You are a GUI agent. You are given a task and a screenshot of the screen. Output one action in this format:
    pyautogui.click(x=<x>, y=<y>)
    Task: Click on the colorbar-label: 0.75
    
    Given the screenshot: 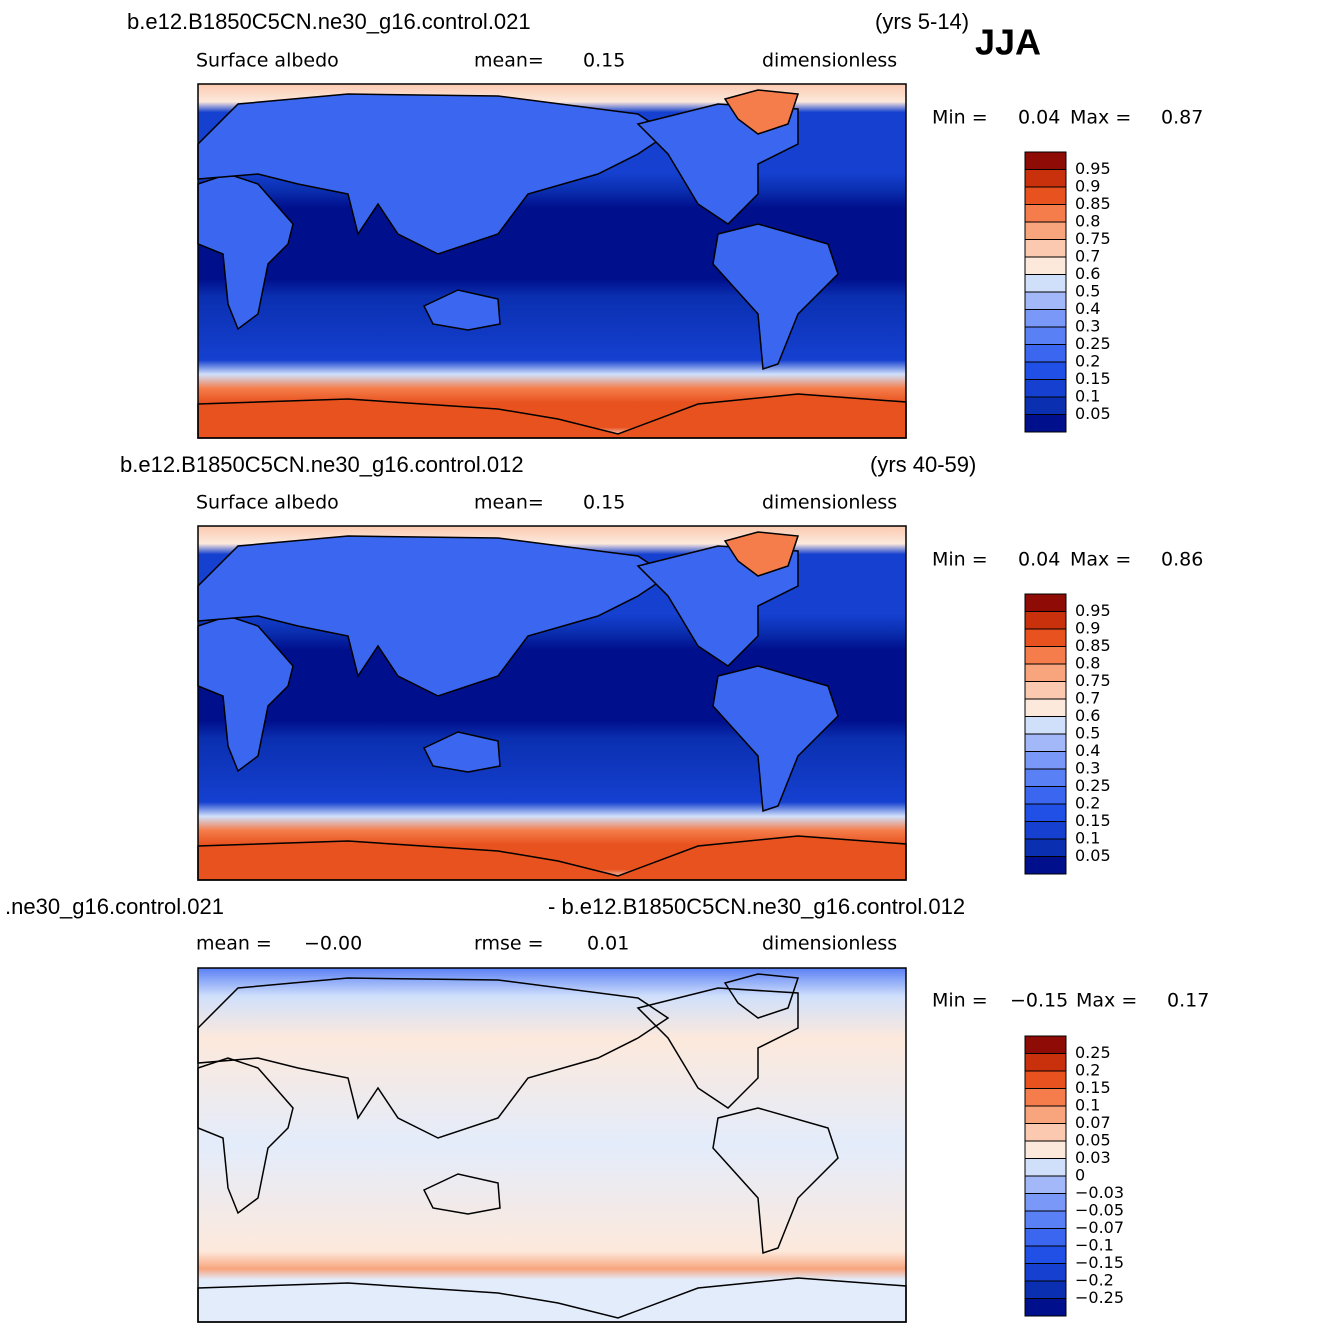 What is the action you would take?
    pyautogui.click(x=1093, y=238)
    